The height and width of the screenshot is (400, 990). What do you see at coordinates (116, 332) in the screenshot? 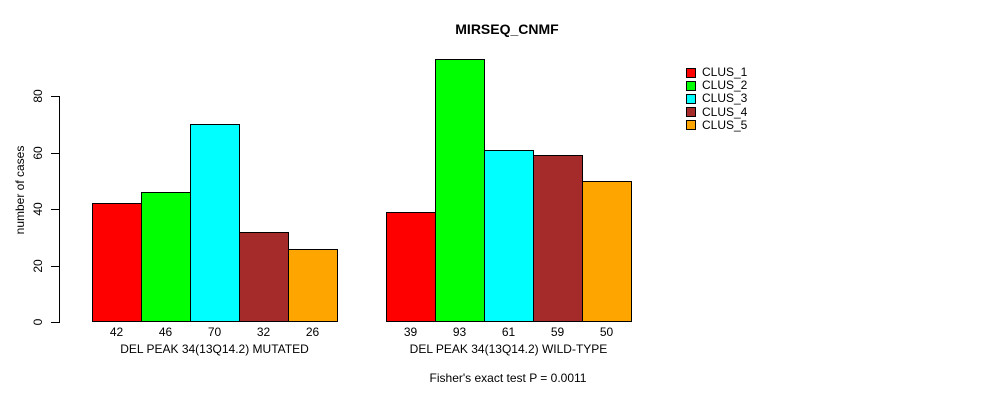
I see `bar-value-label: 42` at bounding box center [116, 332].